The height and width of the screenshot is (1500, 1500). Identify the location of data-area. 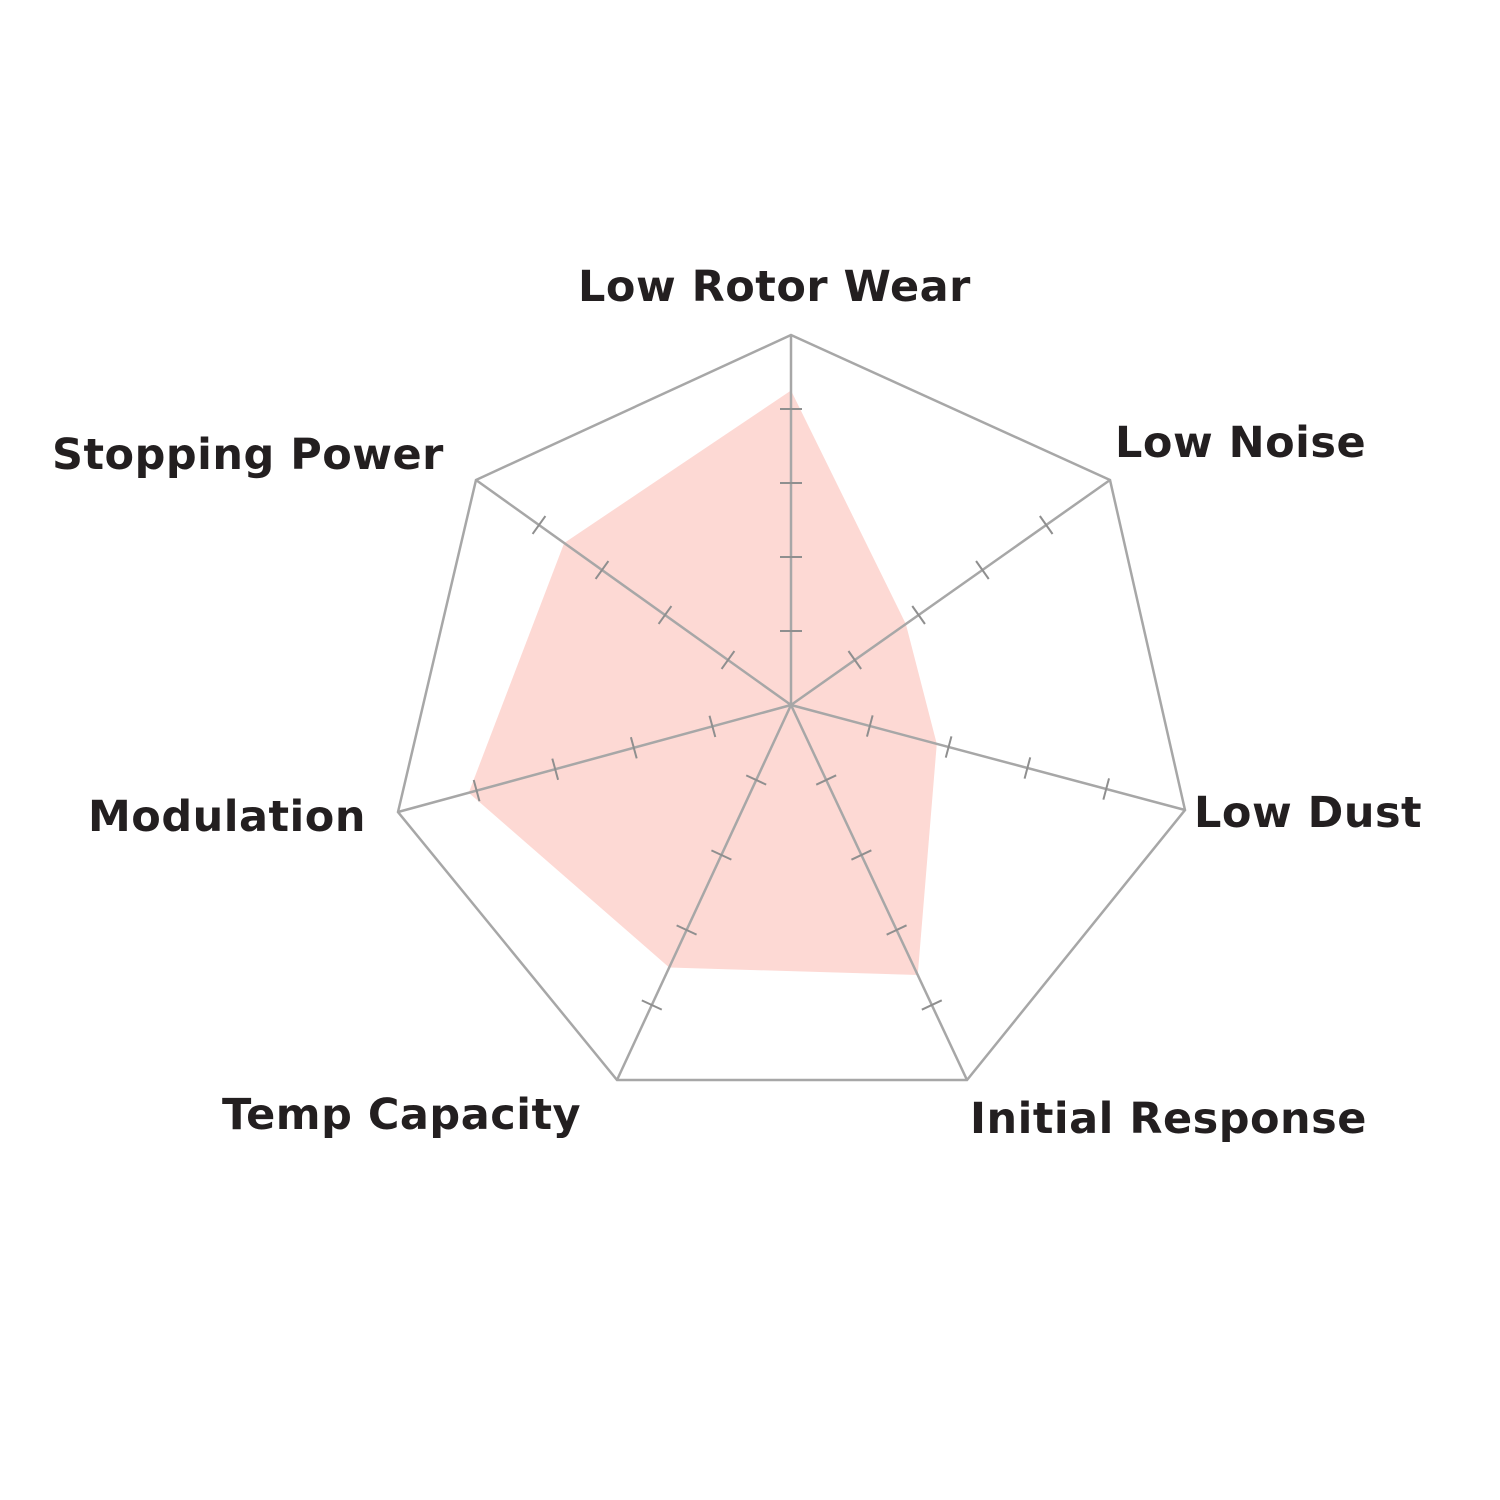
(702, 682).